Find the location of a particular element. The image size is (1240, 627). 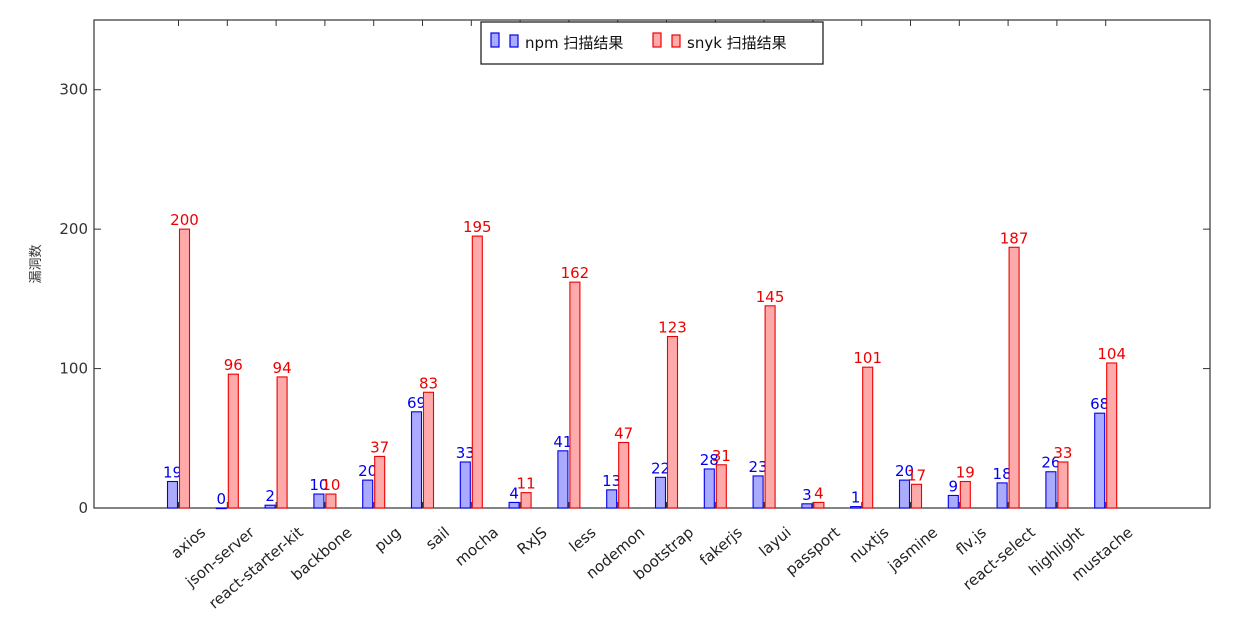

y-tick-label: 0 is located at coordinates (83, 508).